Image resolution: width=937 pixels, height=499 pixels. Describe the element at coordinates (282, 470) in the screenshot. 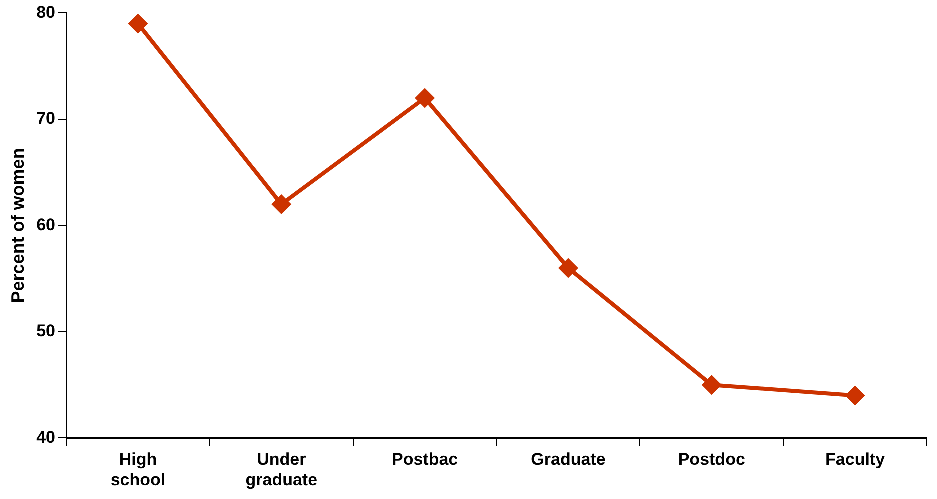

I see `x-tick-label: Under graduate` at that location.